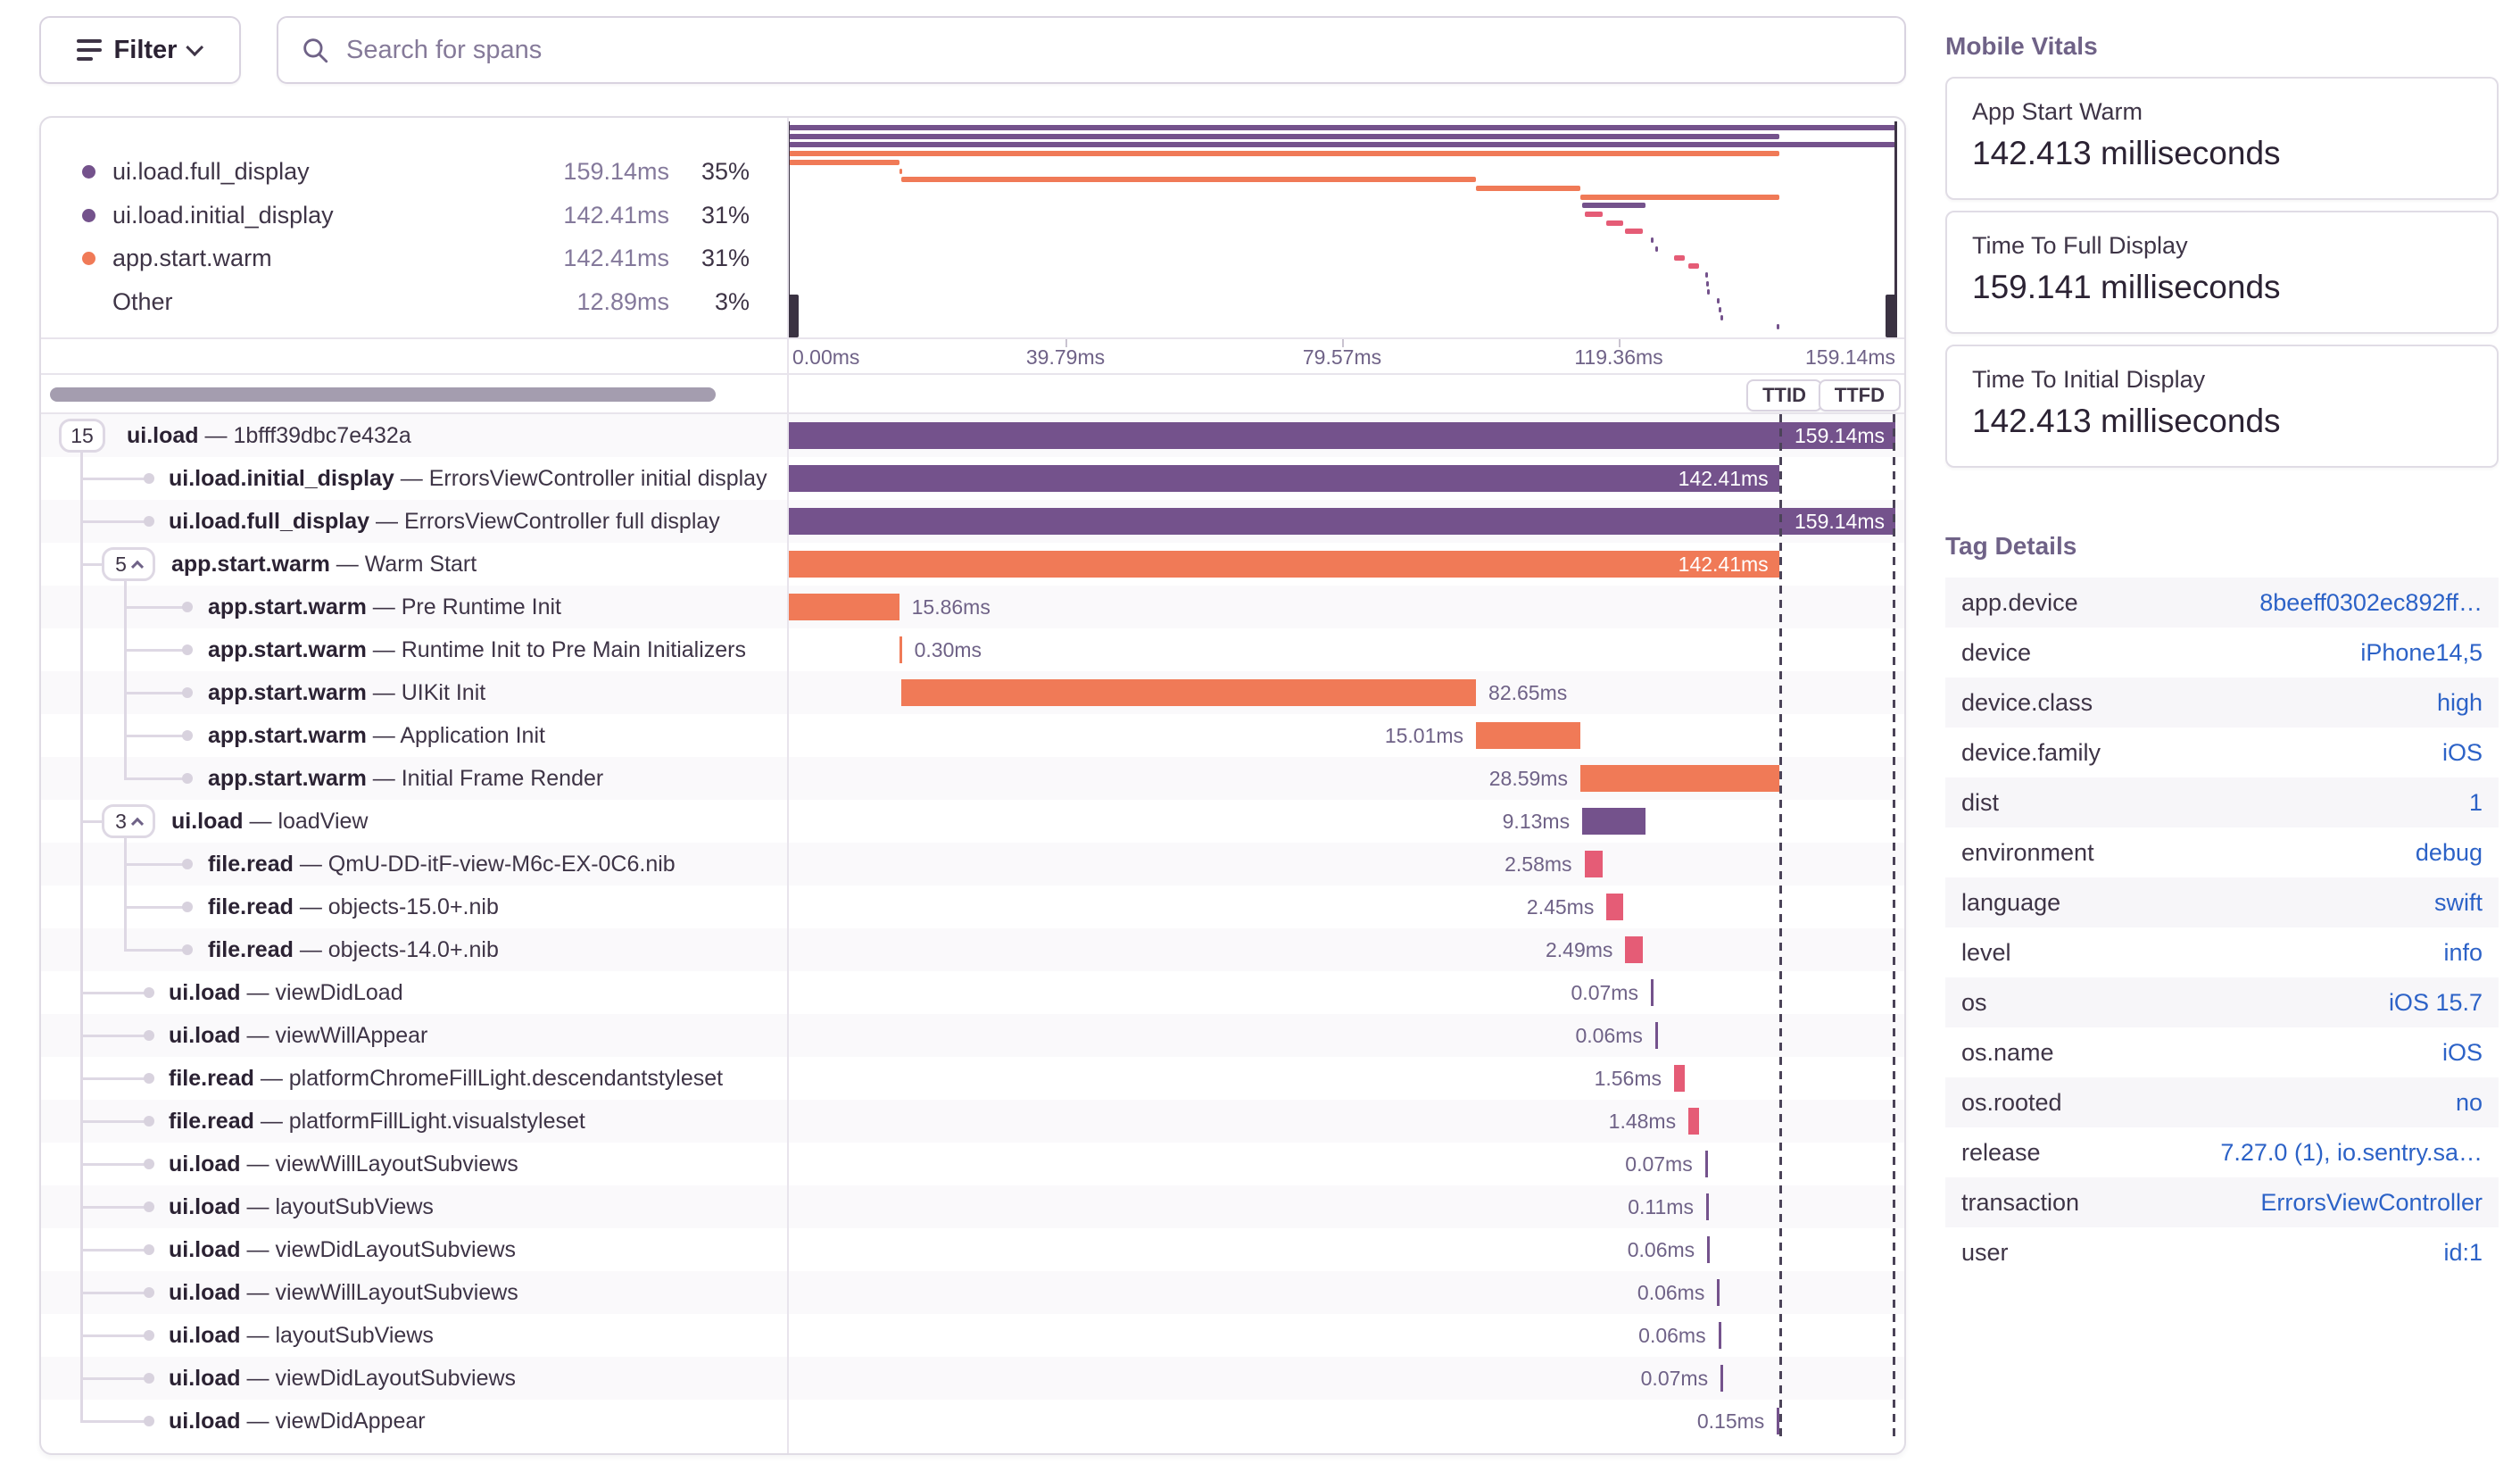 The width and height of the screenshot is (2520, 1480). Describe the element at coordinates (2011, 1102) in the screenshot. I see `tag-key: os.rooted` at that location.